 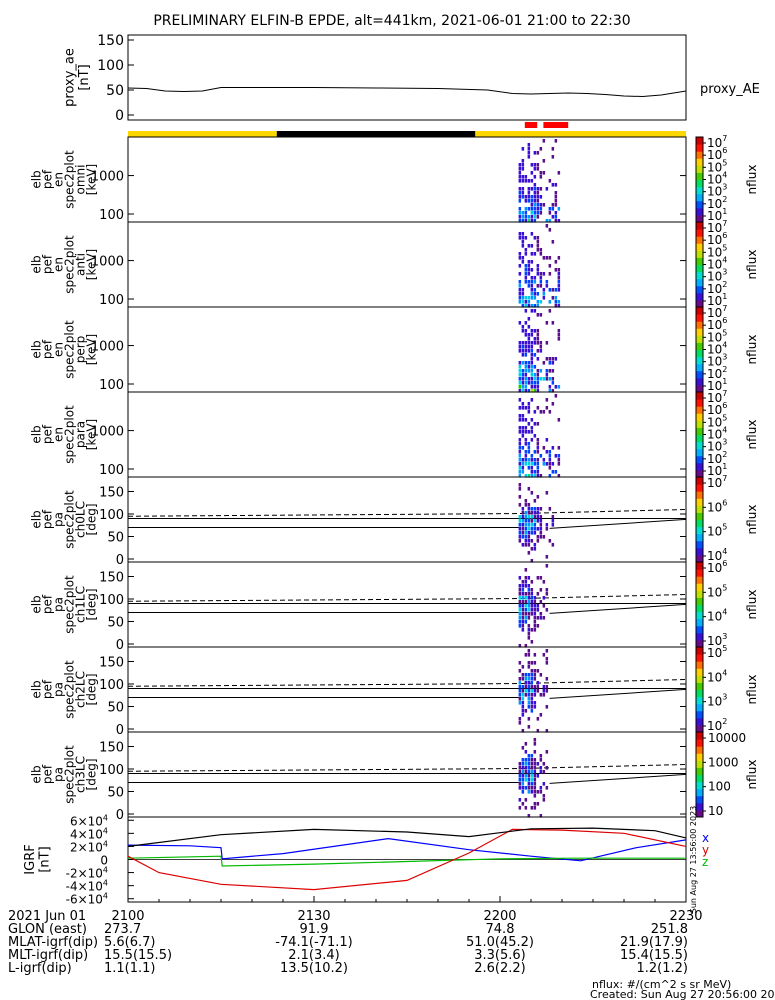 I want to click on footer-created: Created: Sun Aug 27 20:56:00 2023, so click(x=682, y=994).